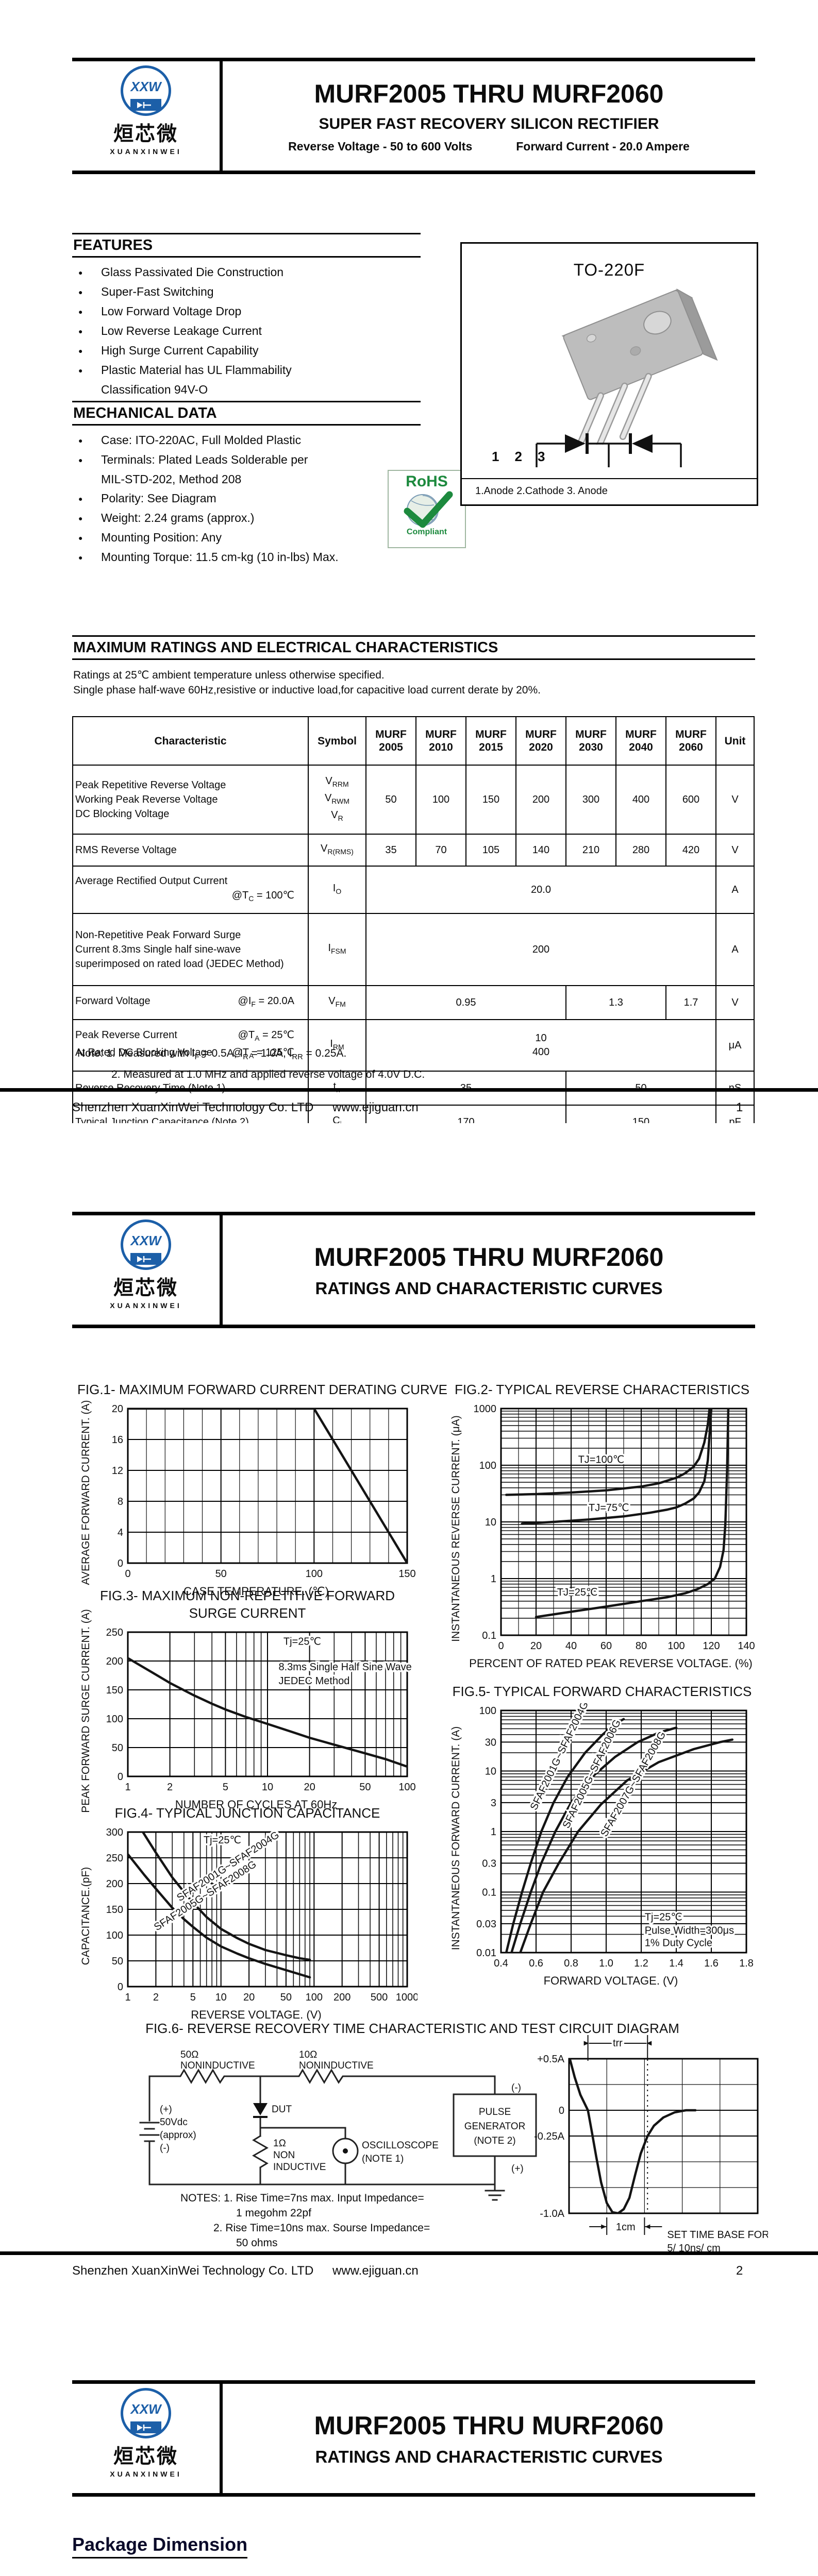  Describe the element at coordinates (248, 331) in the screenshot. I see `list-item: ● Low Reverse Leakage Current` at that location.